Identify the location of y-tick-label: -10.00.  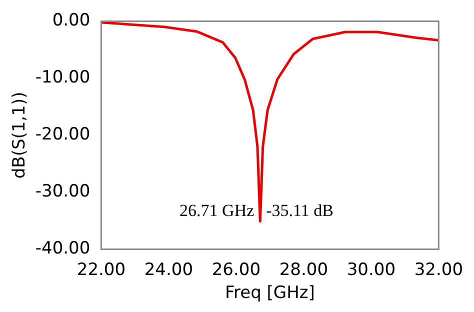
(62, 78).